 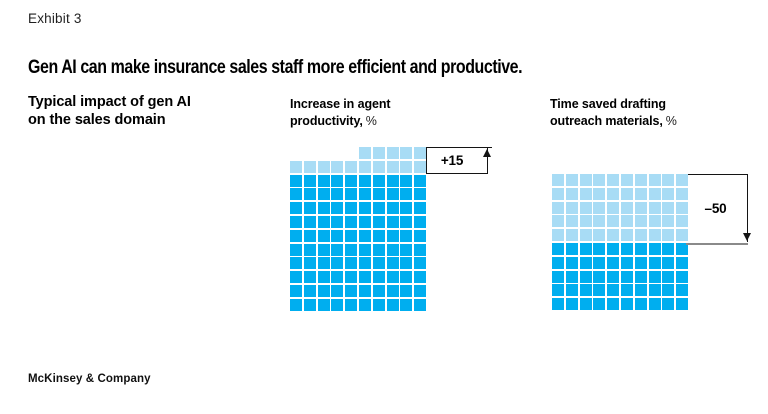 What do you see at coordinates (715, 208) in the screenshot?
I see `annotation-label: –50` at bounding box center [715, 208].